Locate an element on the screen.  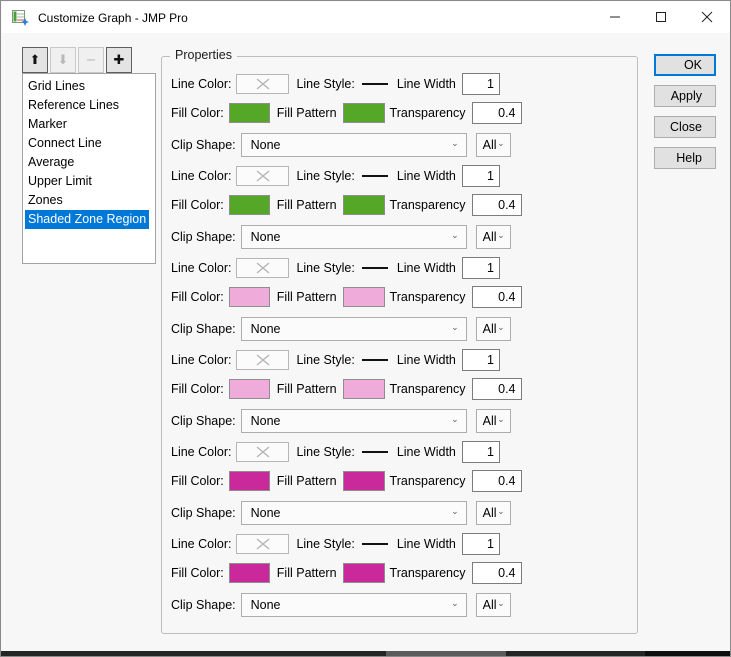
toolbar-remove-button: − is located at coordinates (91, 60).